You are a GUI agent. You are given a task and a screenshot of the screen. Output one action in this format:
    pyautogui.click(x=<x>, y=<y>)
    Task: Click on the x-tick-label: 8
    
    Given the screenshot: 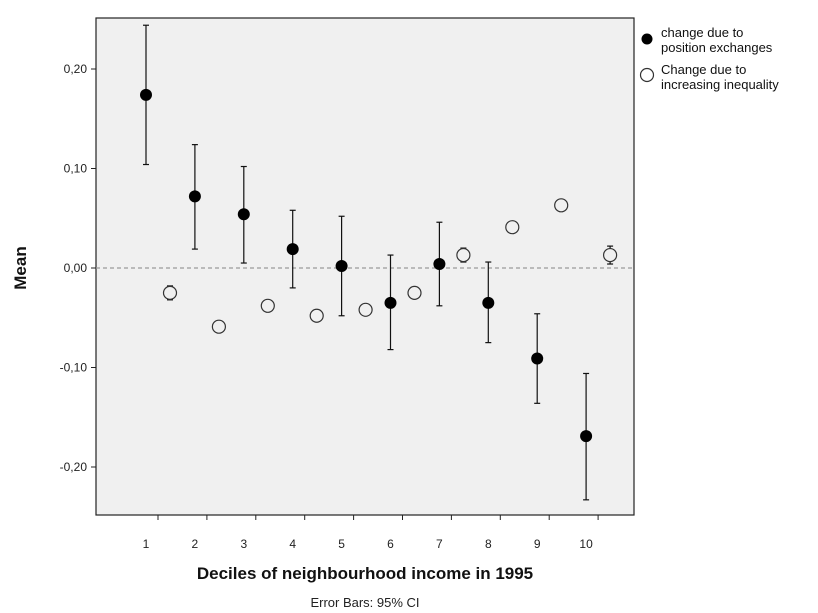 What is the action you would take?
    pyautogui.click(x=488, y=544)
    